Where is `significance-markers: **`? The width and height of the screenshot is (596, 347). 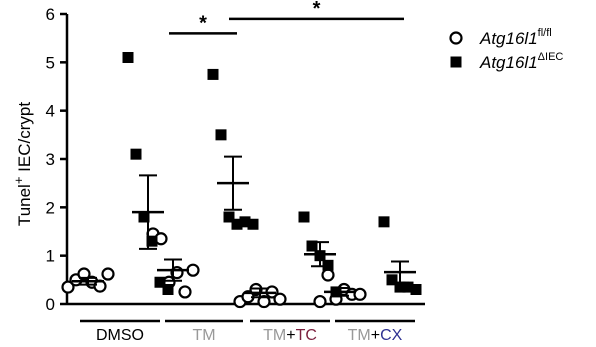 significance-markers: ** is located at coordinates (286, 17).